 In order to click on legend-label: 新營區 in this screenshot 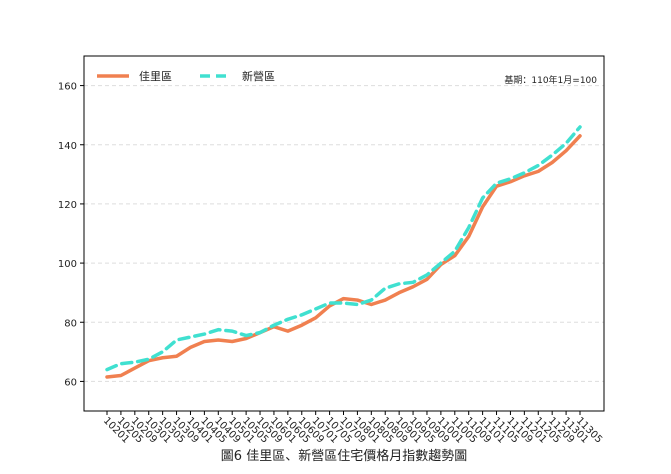, I will do `click(258, 76)`.